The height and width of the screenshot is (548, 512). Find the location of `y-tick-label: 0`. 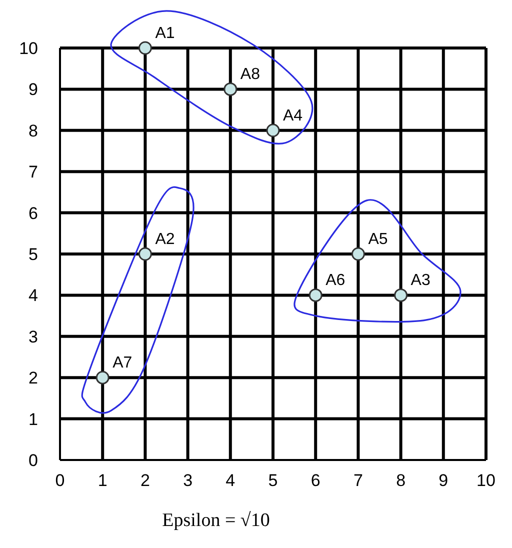

y-tick-label: 0 is located at coordinates (33, 460).